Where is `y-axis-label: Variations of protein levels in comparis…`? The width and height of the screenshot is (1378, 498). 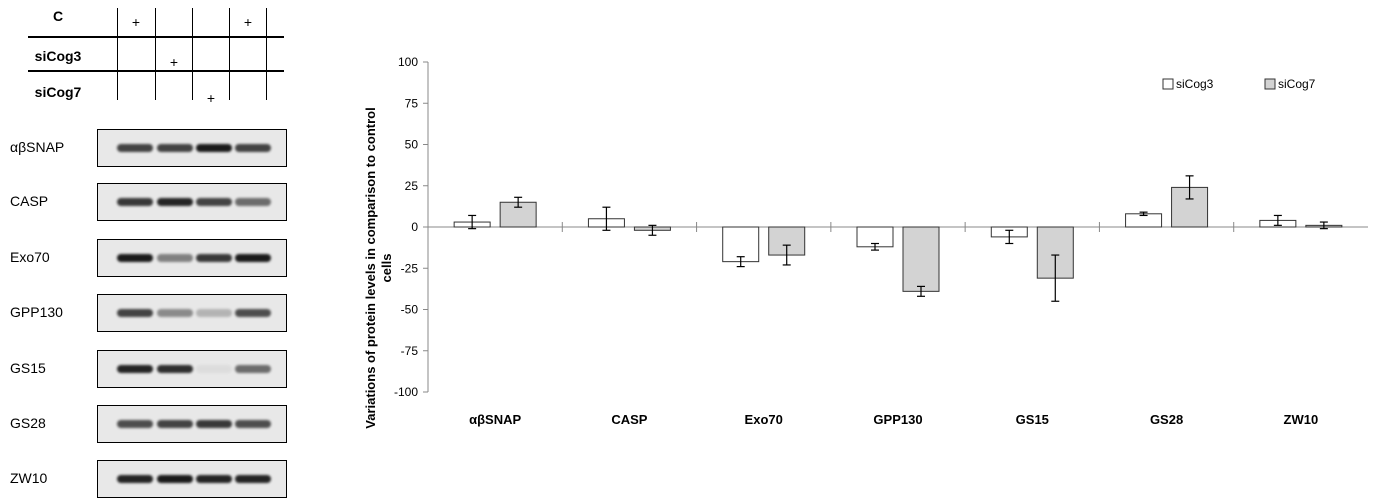
y-axis-label: Variations of protein levels in comparis… is located at coordinates (378, 267).